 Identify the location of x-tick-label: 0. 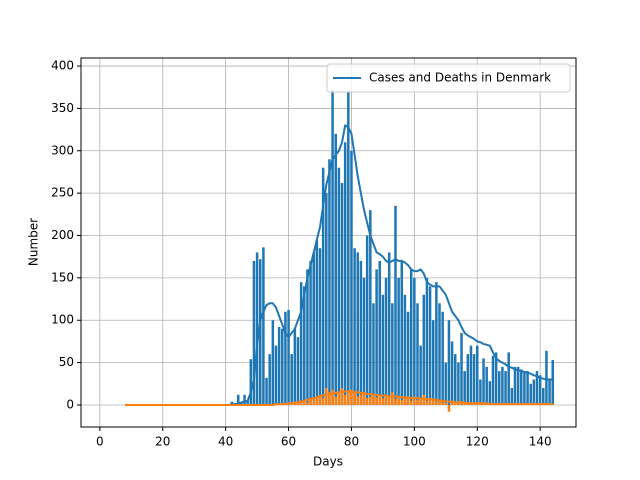
(100, 442).